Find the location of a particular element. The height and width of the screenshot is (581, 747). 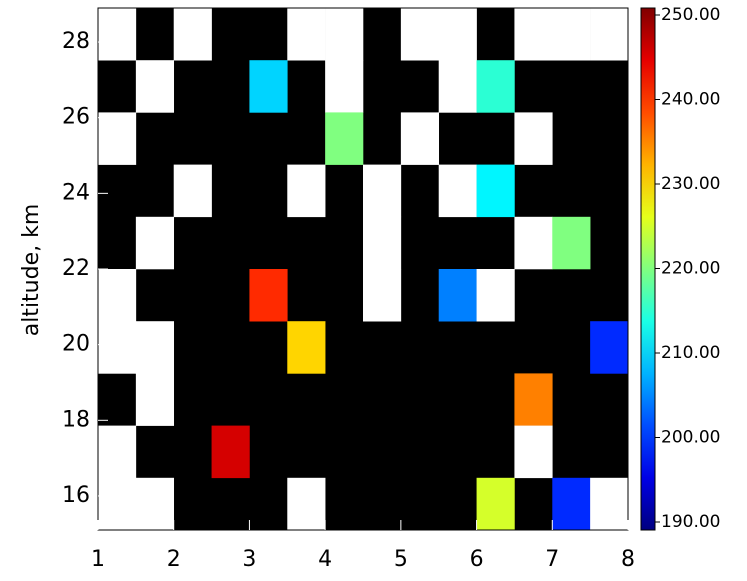

colorbar-tick-label: 250.00 is located at coordinates (690, 15).